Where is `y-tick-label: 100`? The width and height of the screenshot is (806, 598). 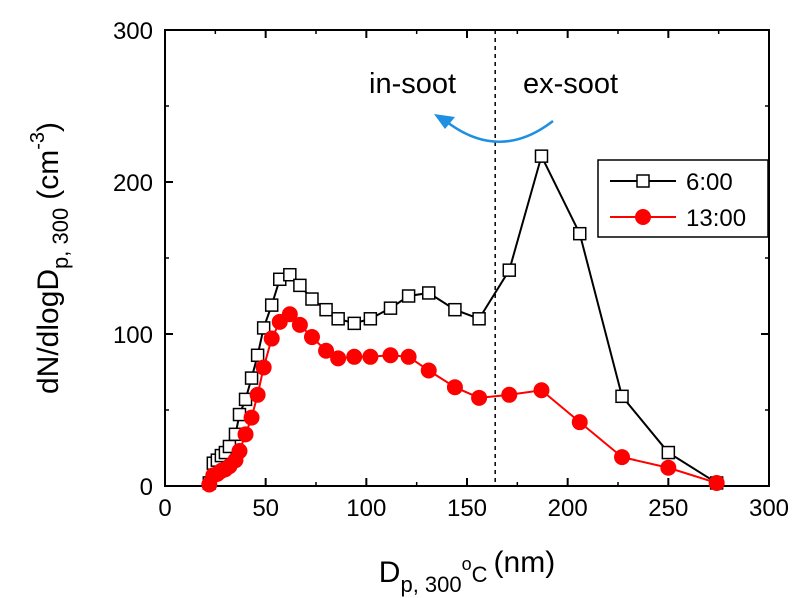
y-tick-label: 100 is located at coordinates (133, 335).